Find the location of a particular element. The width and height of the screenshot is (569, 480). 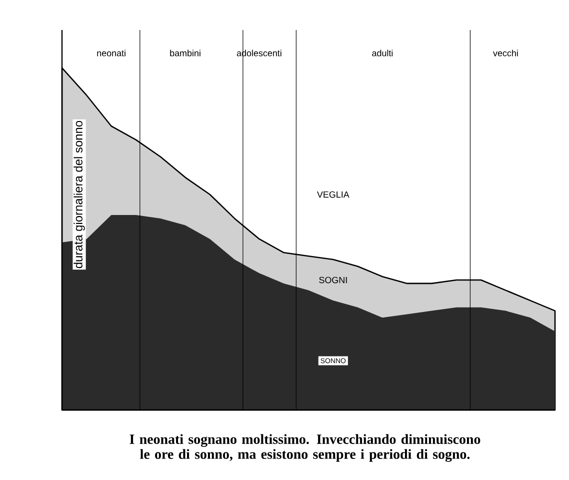

text: I neonati sognano moltissimo. Invecchiando diminuiscono le ore di sonno, ma esistono sempre i periodi di sogno. is located at coordinates (305, 448).